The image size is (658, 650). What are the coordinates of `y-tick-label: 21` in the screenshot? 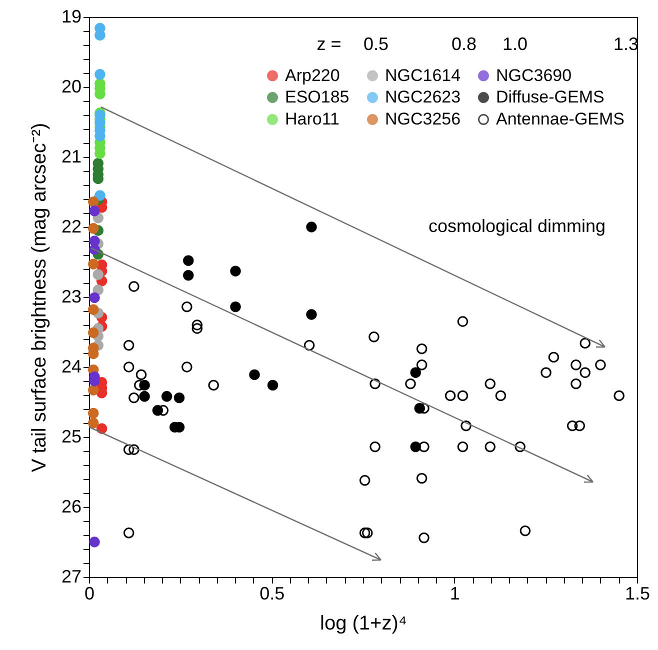 It's located at (71, 156).